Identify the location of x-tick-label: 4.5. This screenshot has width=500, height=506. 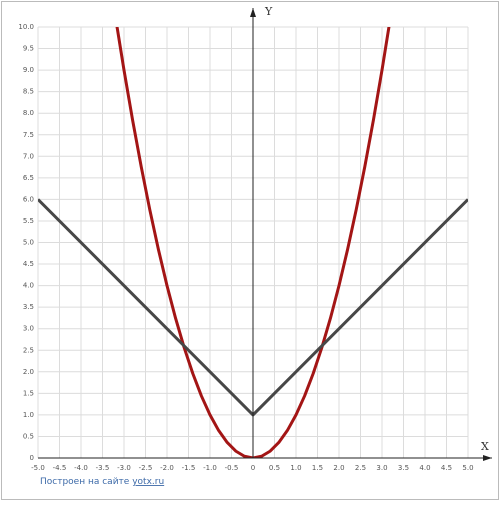
(446, 468).